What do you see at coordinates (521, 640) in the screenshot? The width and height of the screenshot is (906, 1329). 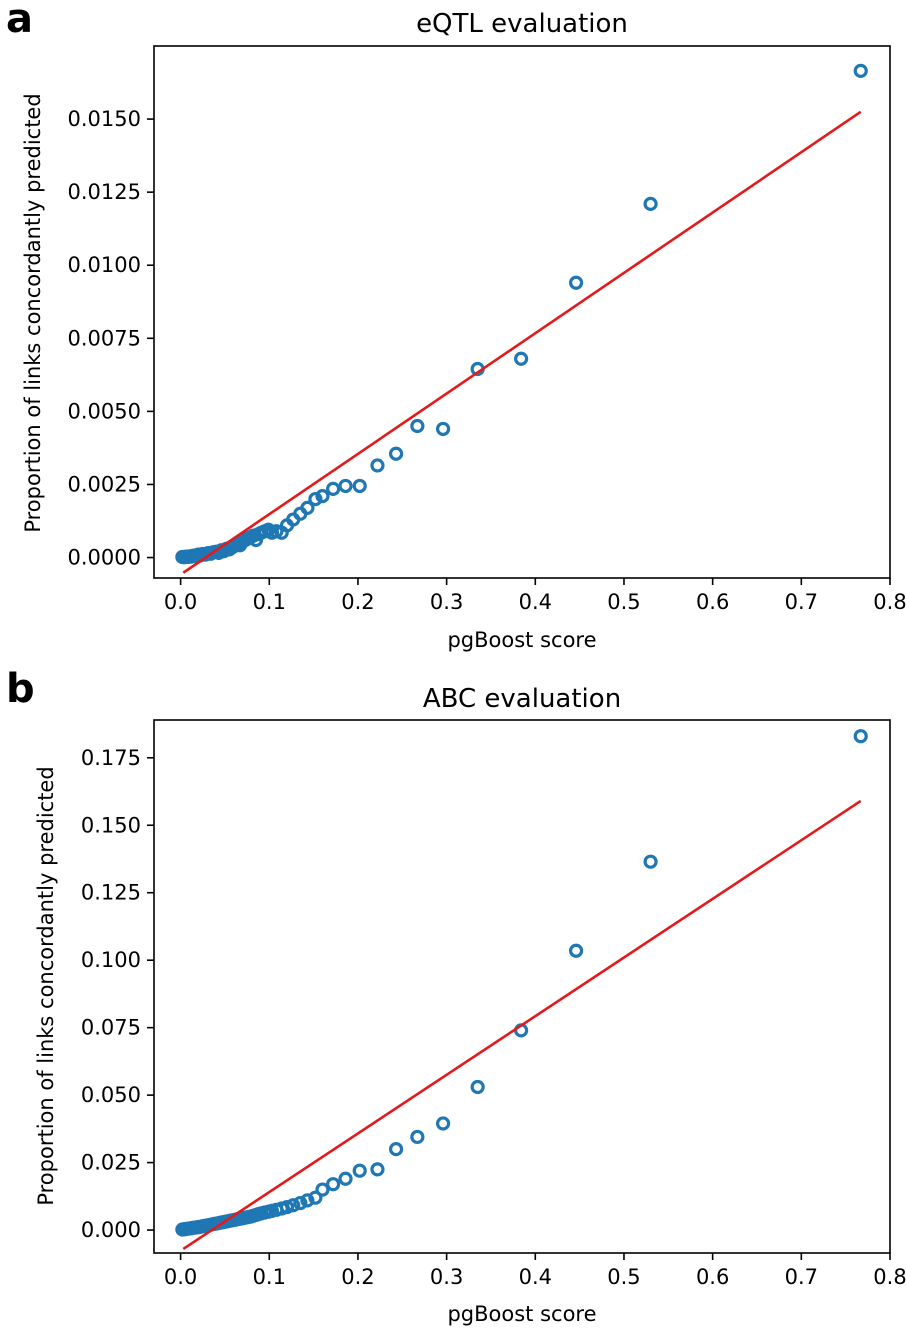 I see `x-axis-label-a: pgBoost score` at bounding box center [521, 640].